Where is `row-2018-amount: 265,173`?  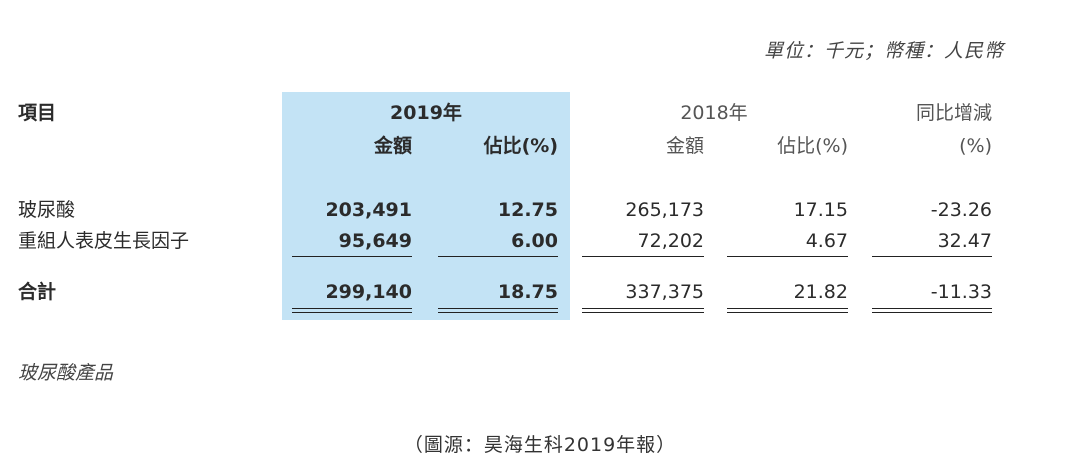 row-2018-amount: 265,173 is located at coordinates (664, 210).